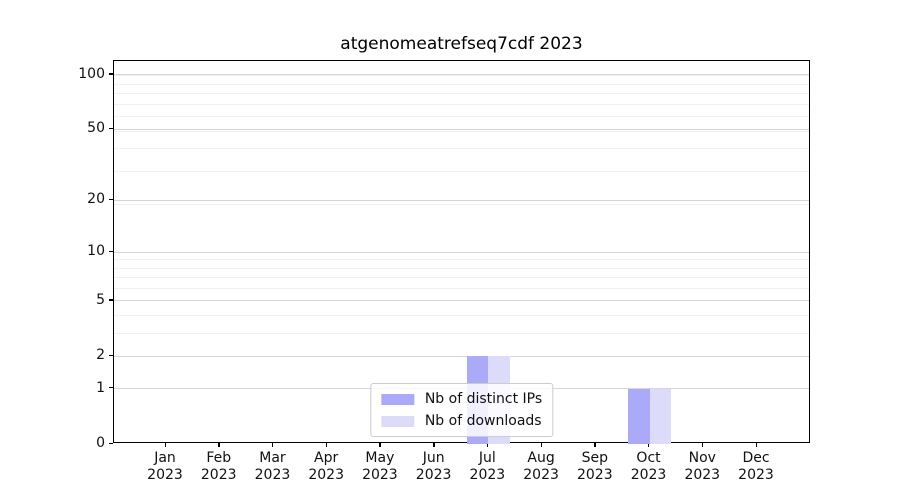  What do you see at coordinates (165, 466) in the screenshot?
I see `x-tick-label-jan-2023: Jan 2023` at bounding box center [165, 466].